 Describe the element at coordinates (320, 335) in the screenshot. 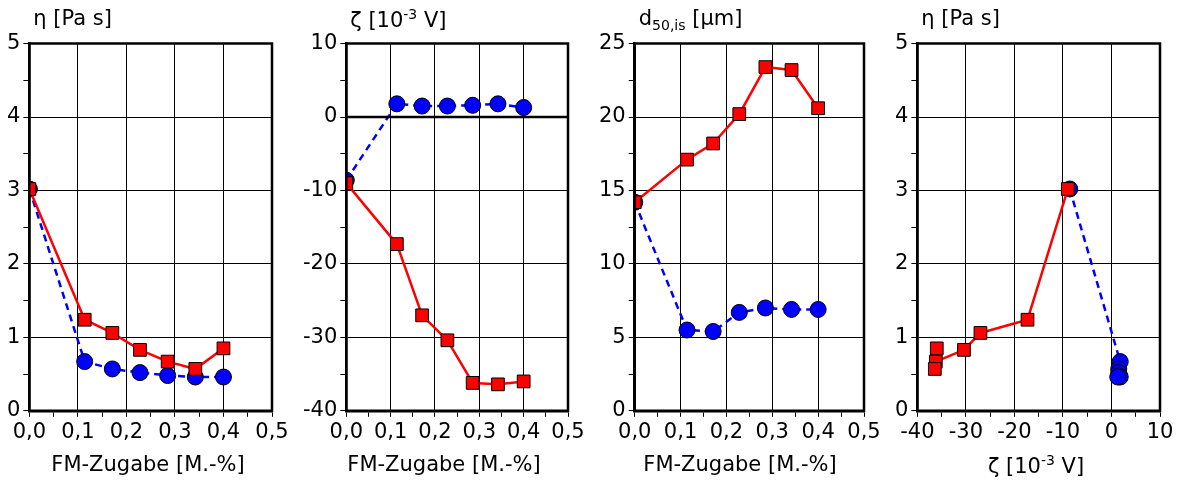

I see `y-tick-label: -30` at that location.